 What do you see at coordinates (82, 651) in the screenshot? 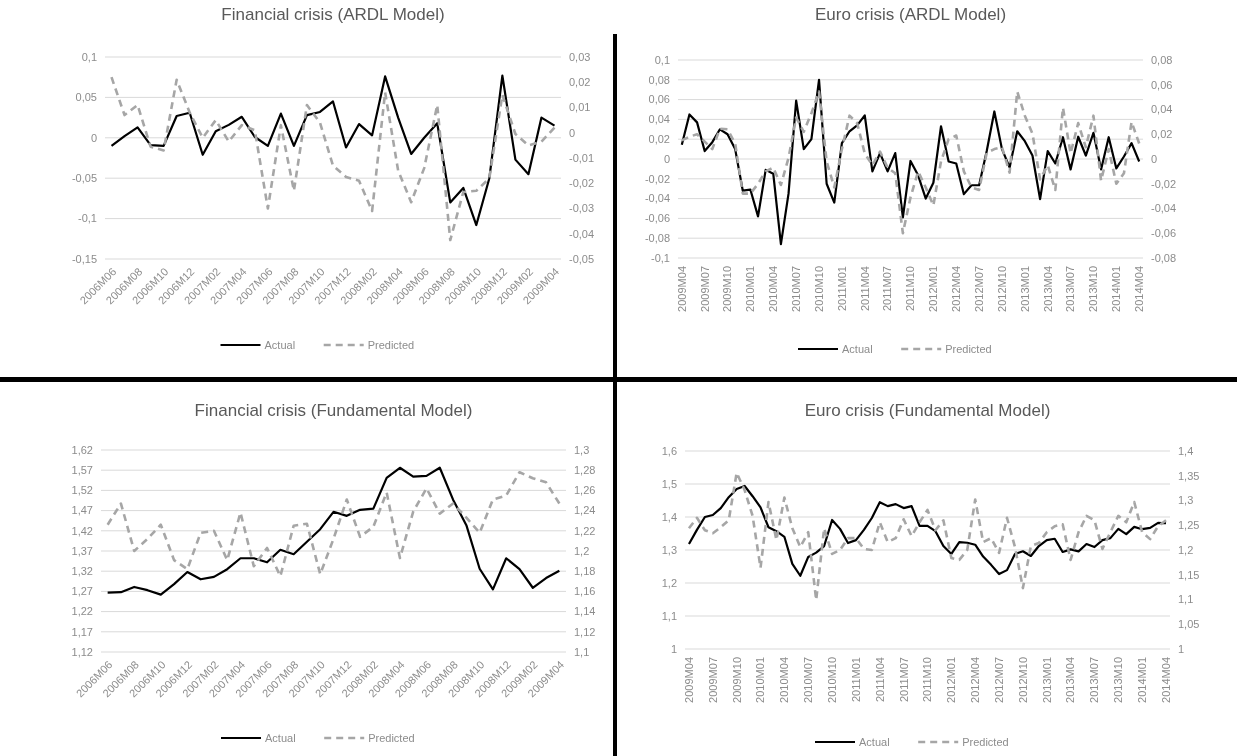
I see `y-tick-label: 1,12` at bounding box center [82, 651].